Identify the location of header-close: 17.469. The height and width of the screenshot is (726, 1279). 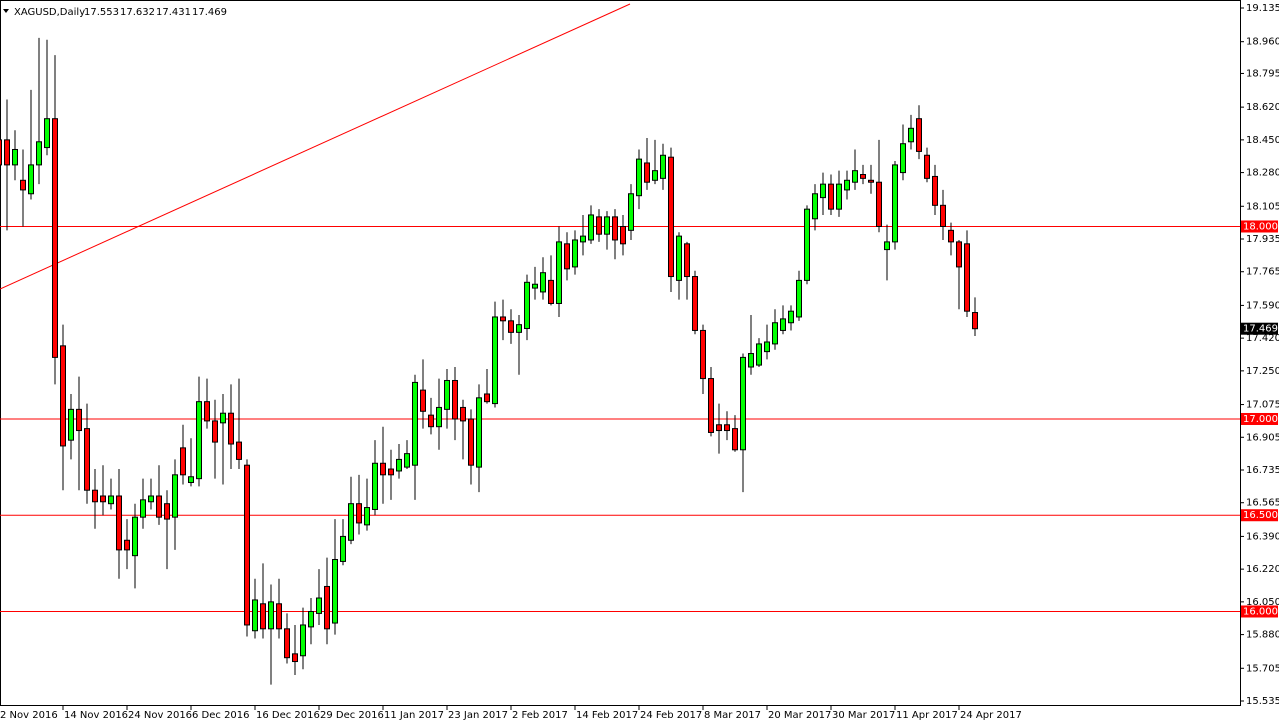
(209, 12).